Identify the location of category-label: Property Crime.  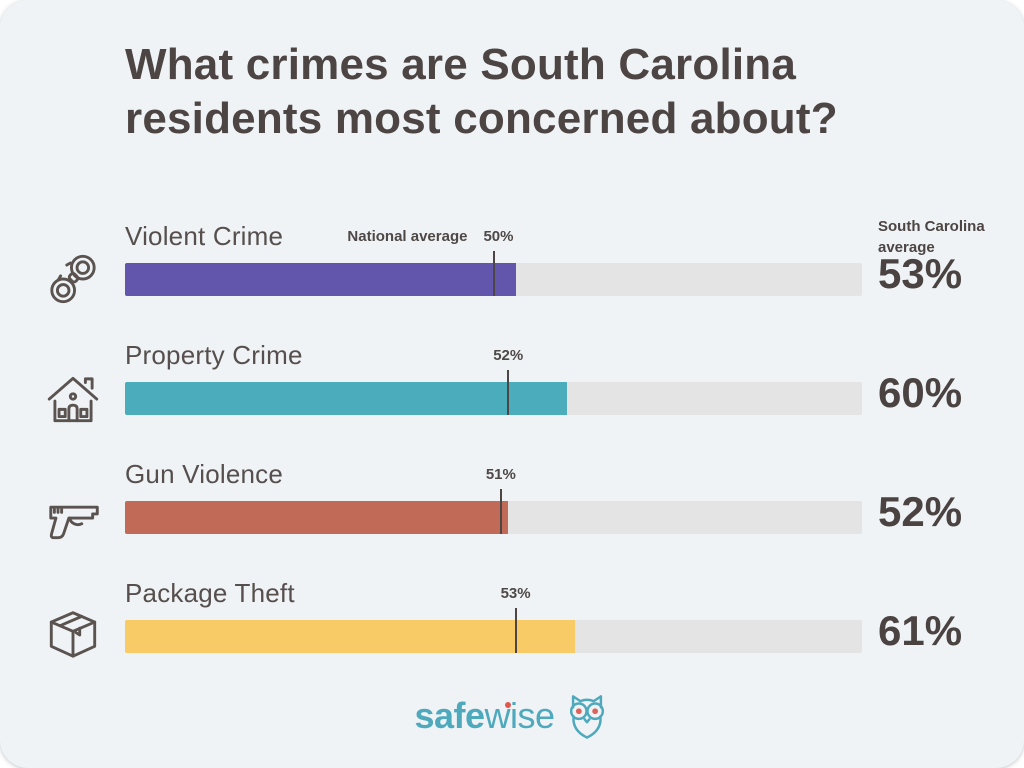
(214, 355).